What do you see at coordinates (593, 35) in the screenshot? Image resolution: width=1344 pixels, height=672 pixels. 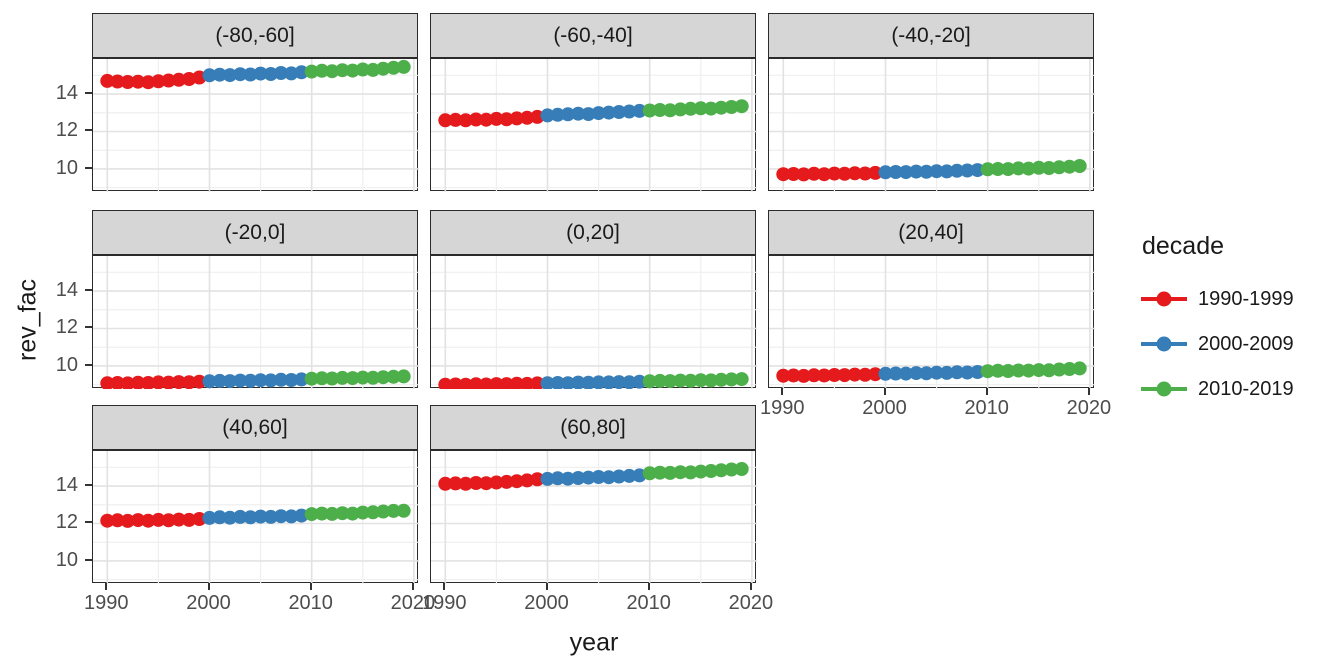 I see `facet-strip-label: (-60,-40]` at bounding box center [593, 35].